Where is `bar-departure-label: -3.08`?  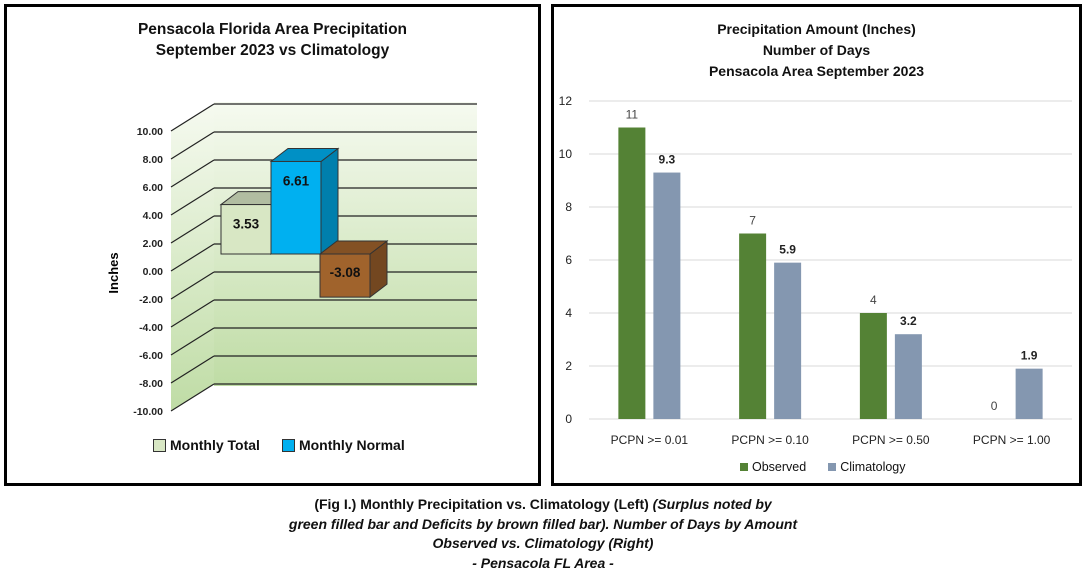
bar-departure-label: -3.08 is located at coordinates (345, 272).